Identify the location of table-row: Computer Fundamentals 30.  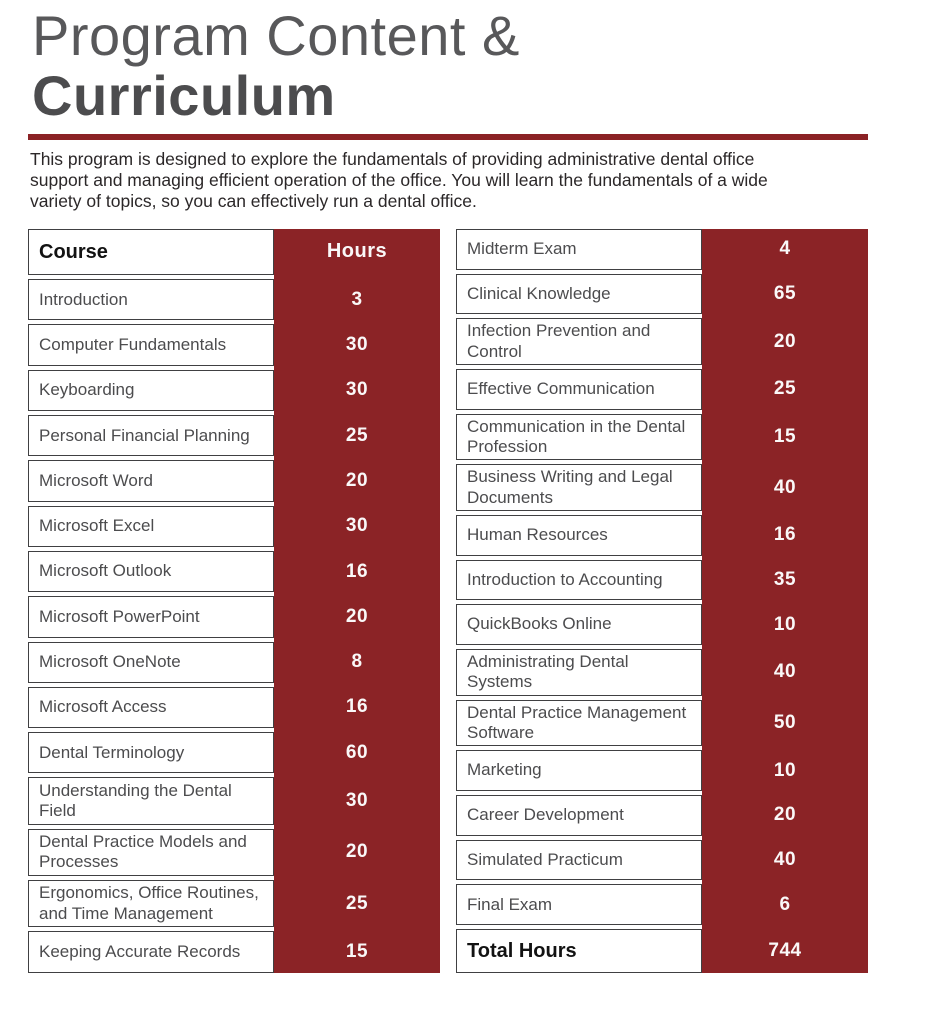
(234, 345).